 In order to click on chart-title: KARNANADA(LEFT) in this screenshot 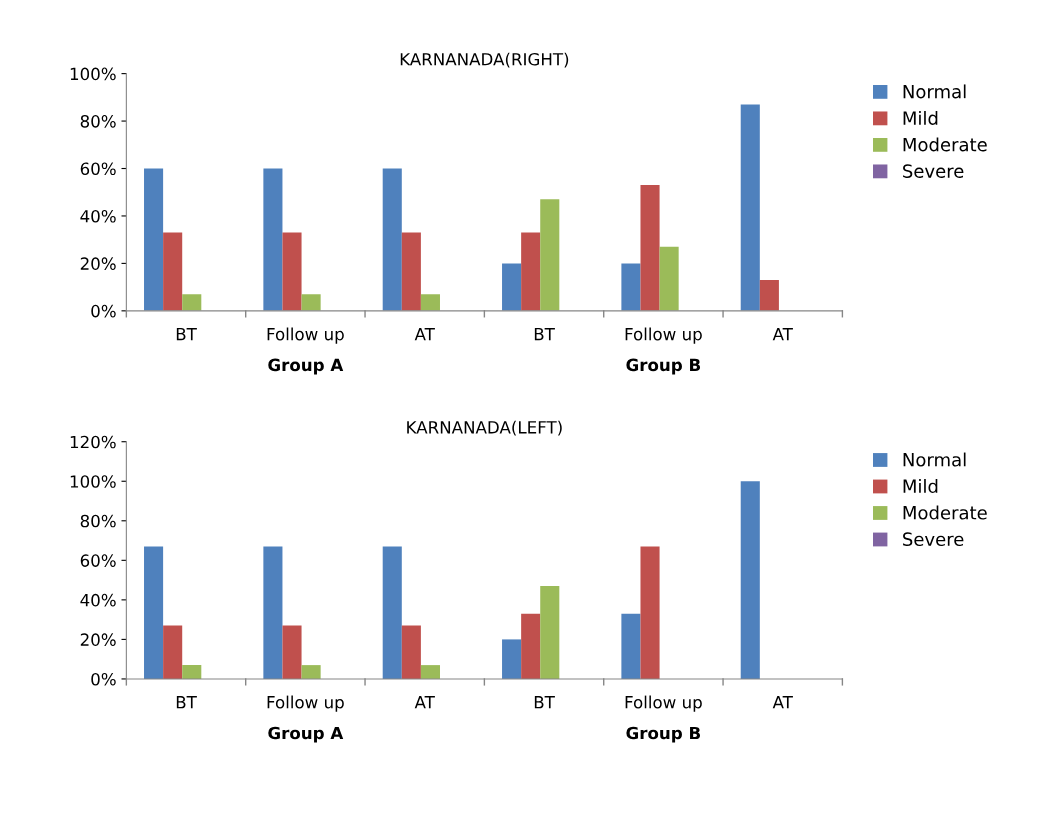, I will do `click(484, 428)`.